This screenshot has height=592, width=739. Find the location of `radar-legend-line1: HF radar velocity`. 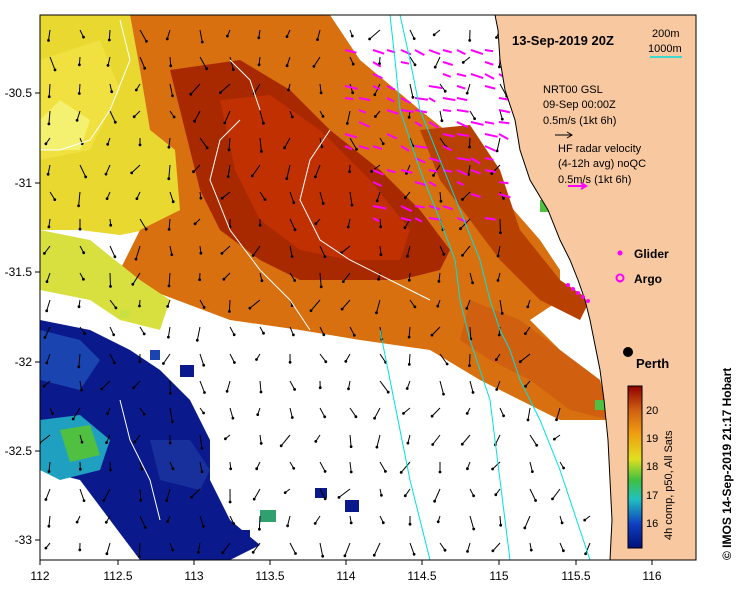

radar-legend-line1: HF radar velocity is located at coordinates (600, 149).